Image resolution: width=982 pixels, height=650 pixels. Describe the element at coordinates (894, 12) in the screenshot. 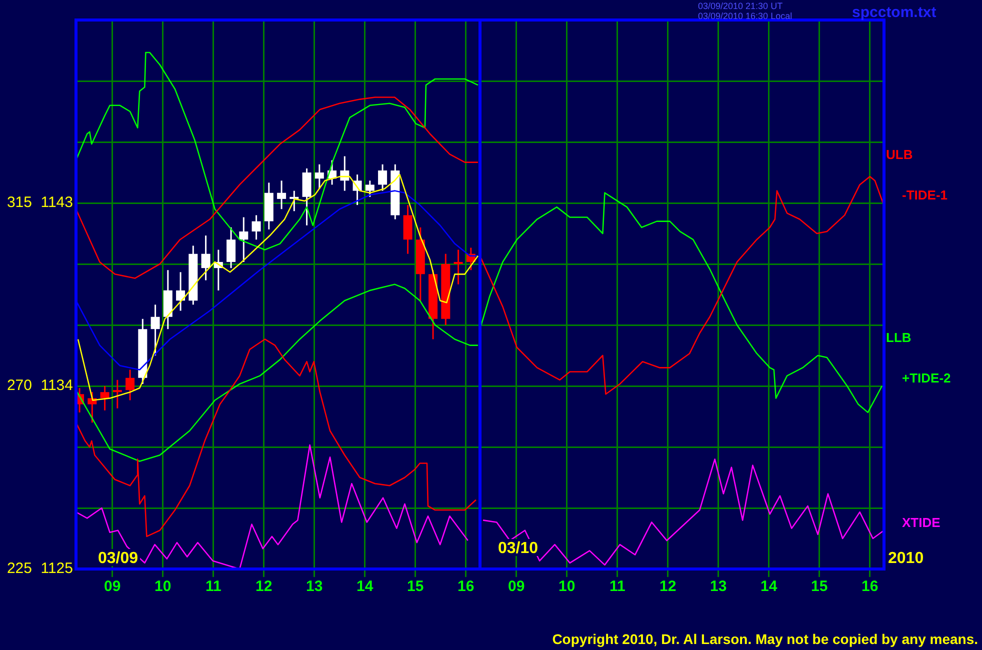

I see `annotation: spcctom.txt` at that location.